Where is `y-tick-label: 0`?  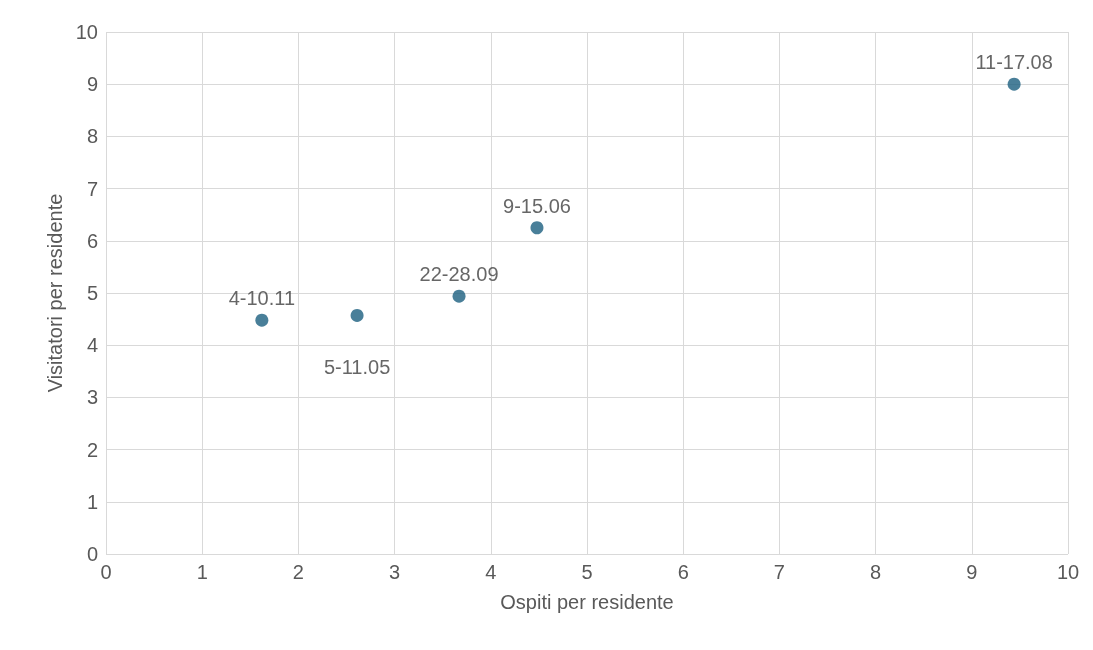
y-tick-label: 0 is located at coordinates (92, 554).